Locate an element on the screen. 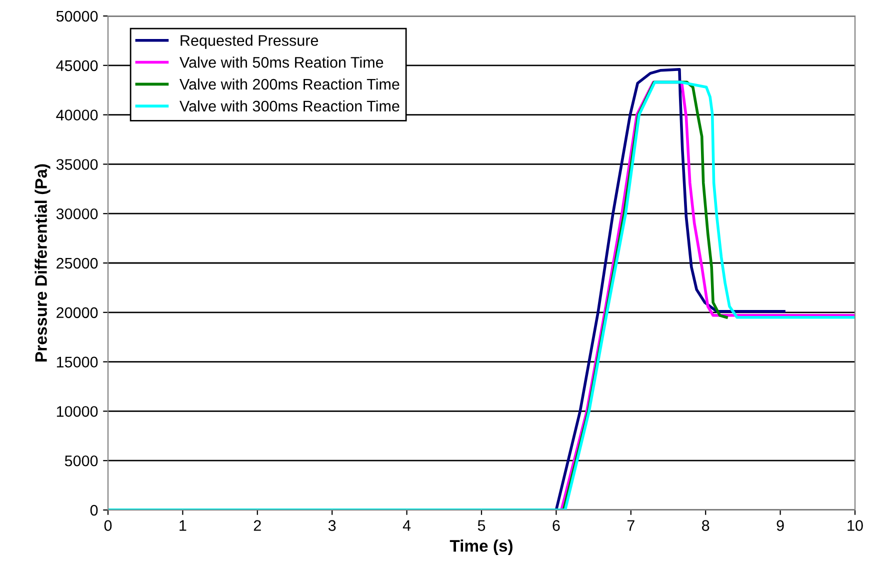  x-tick-label: 4 is located at coordinates (406, 525).